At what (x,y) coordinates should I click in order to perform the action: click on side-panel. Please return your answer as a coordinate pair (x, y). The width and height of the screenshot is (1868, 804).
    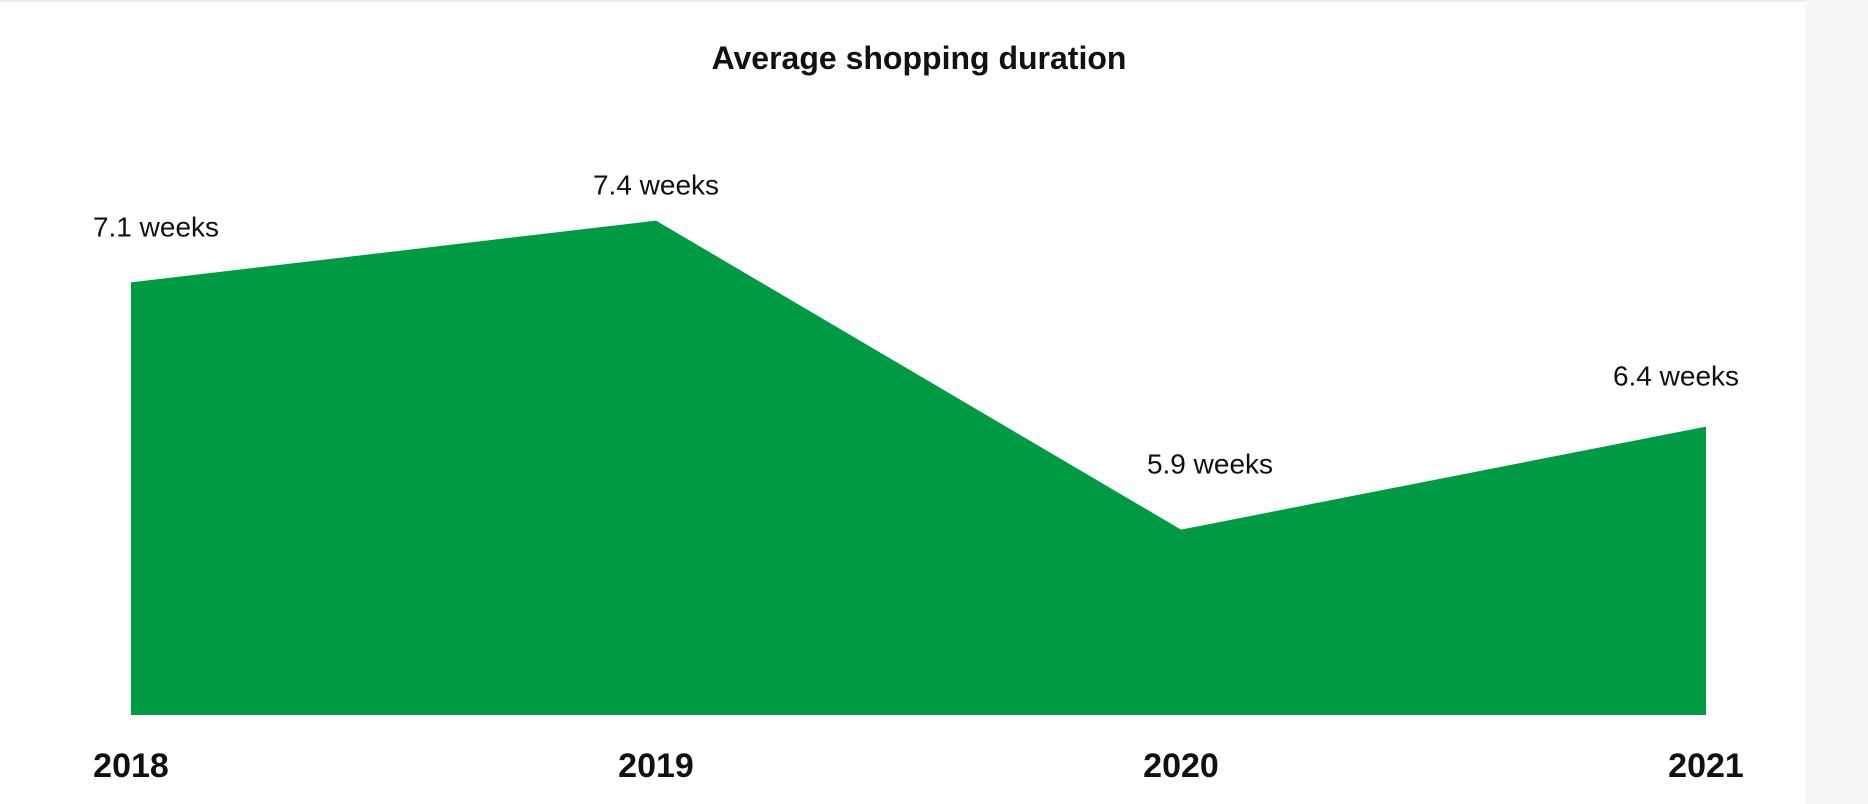
    Looking at the image, I should click on (1836, 402).